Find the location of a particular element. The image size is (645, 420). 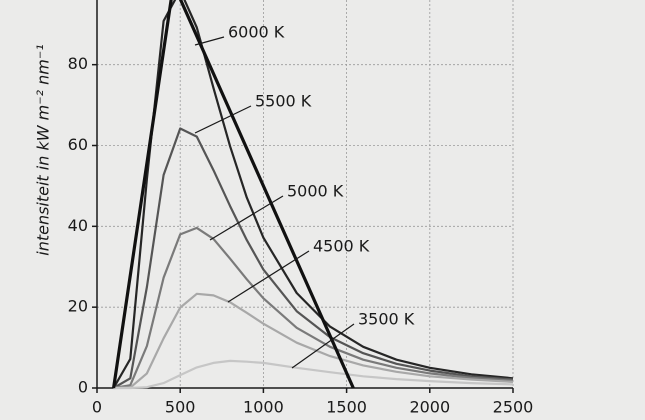

x-tick-label: 500 is located at coordinates (180, 407).